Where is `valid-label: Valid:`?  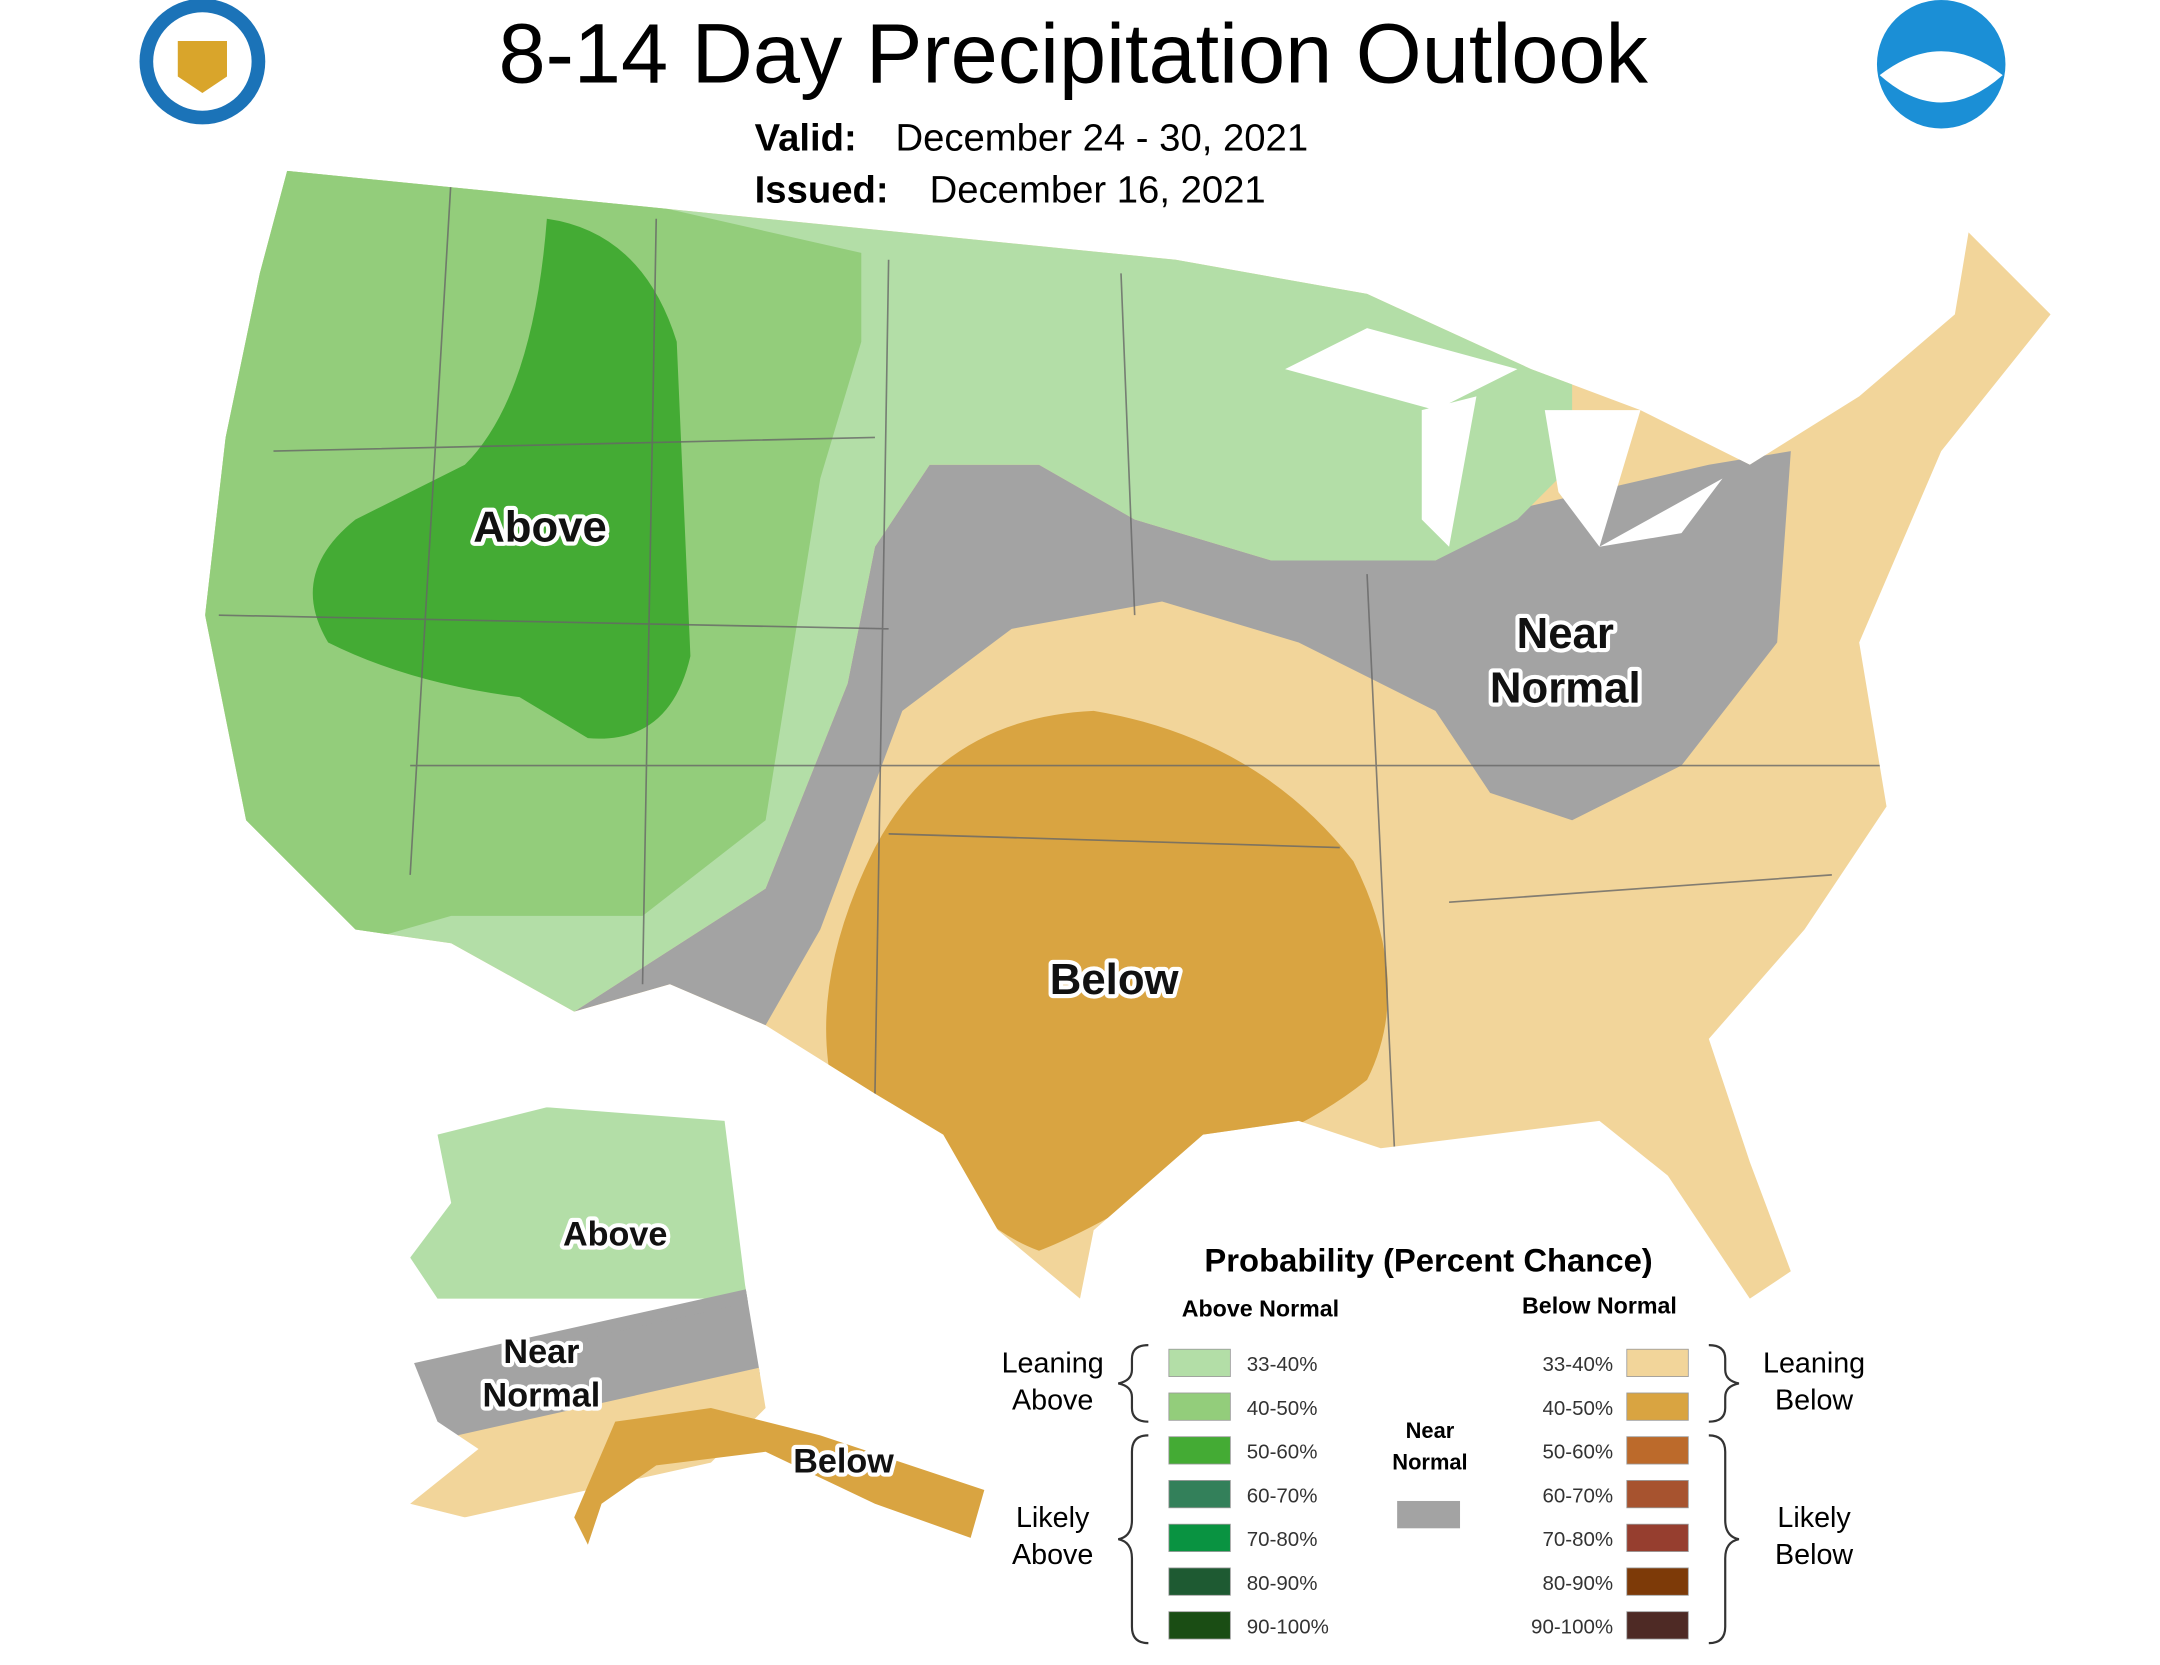
valid-label: Valid: is located at coordinates (806, 137).